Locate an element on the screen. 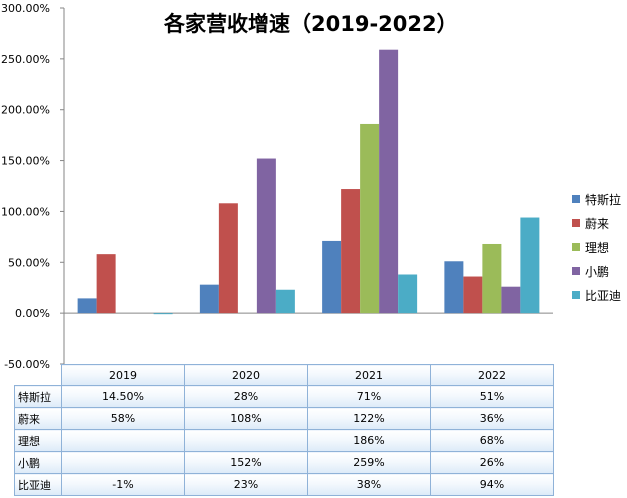  y-tick-label: 0.00% is located at coordinates (32, 313).